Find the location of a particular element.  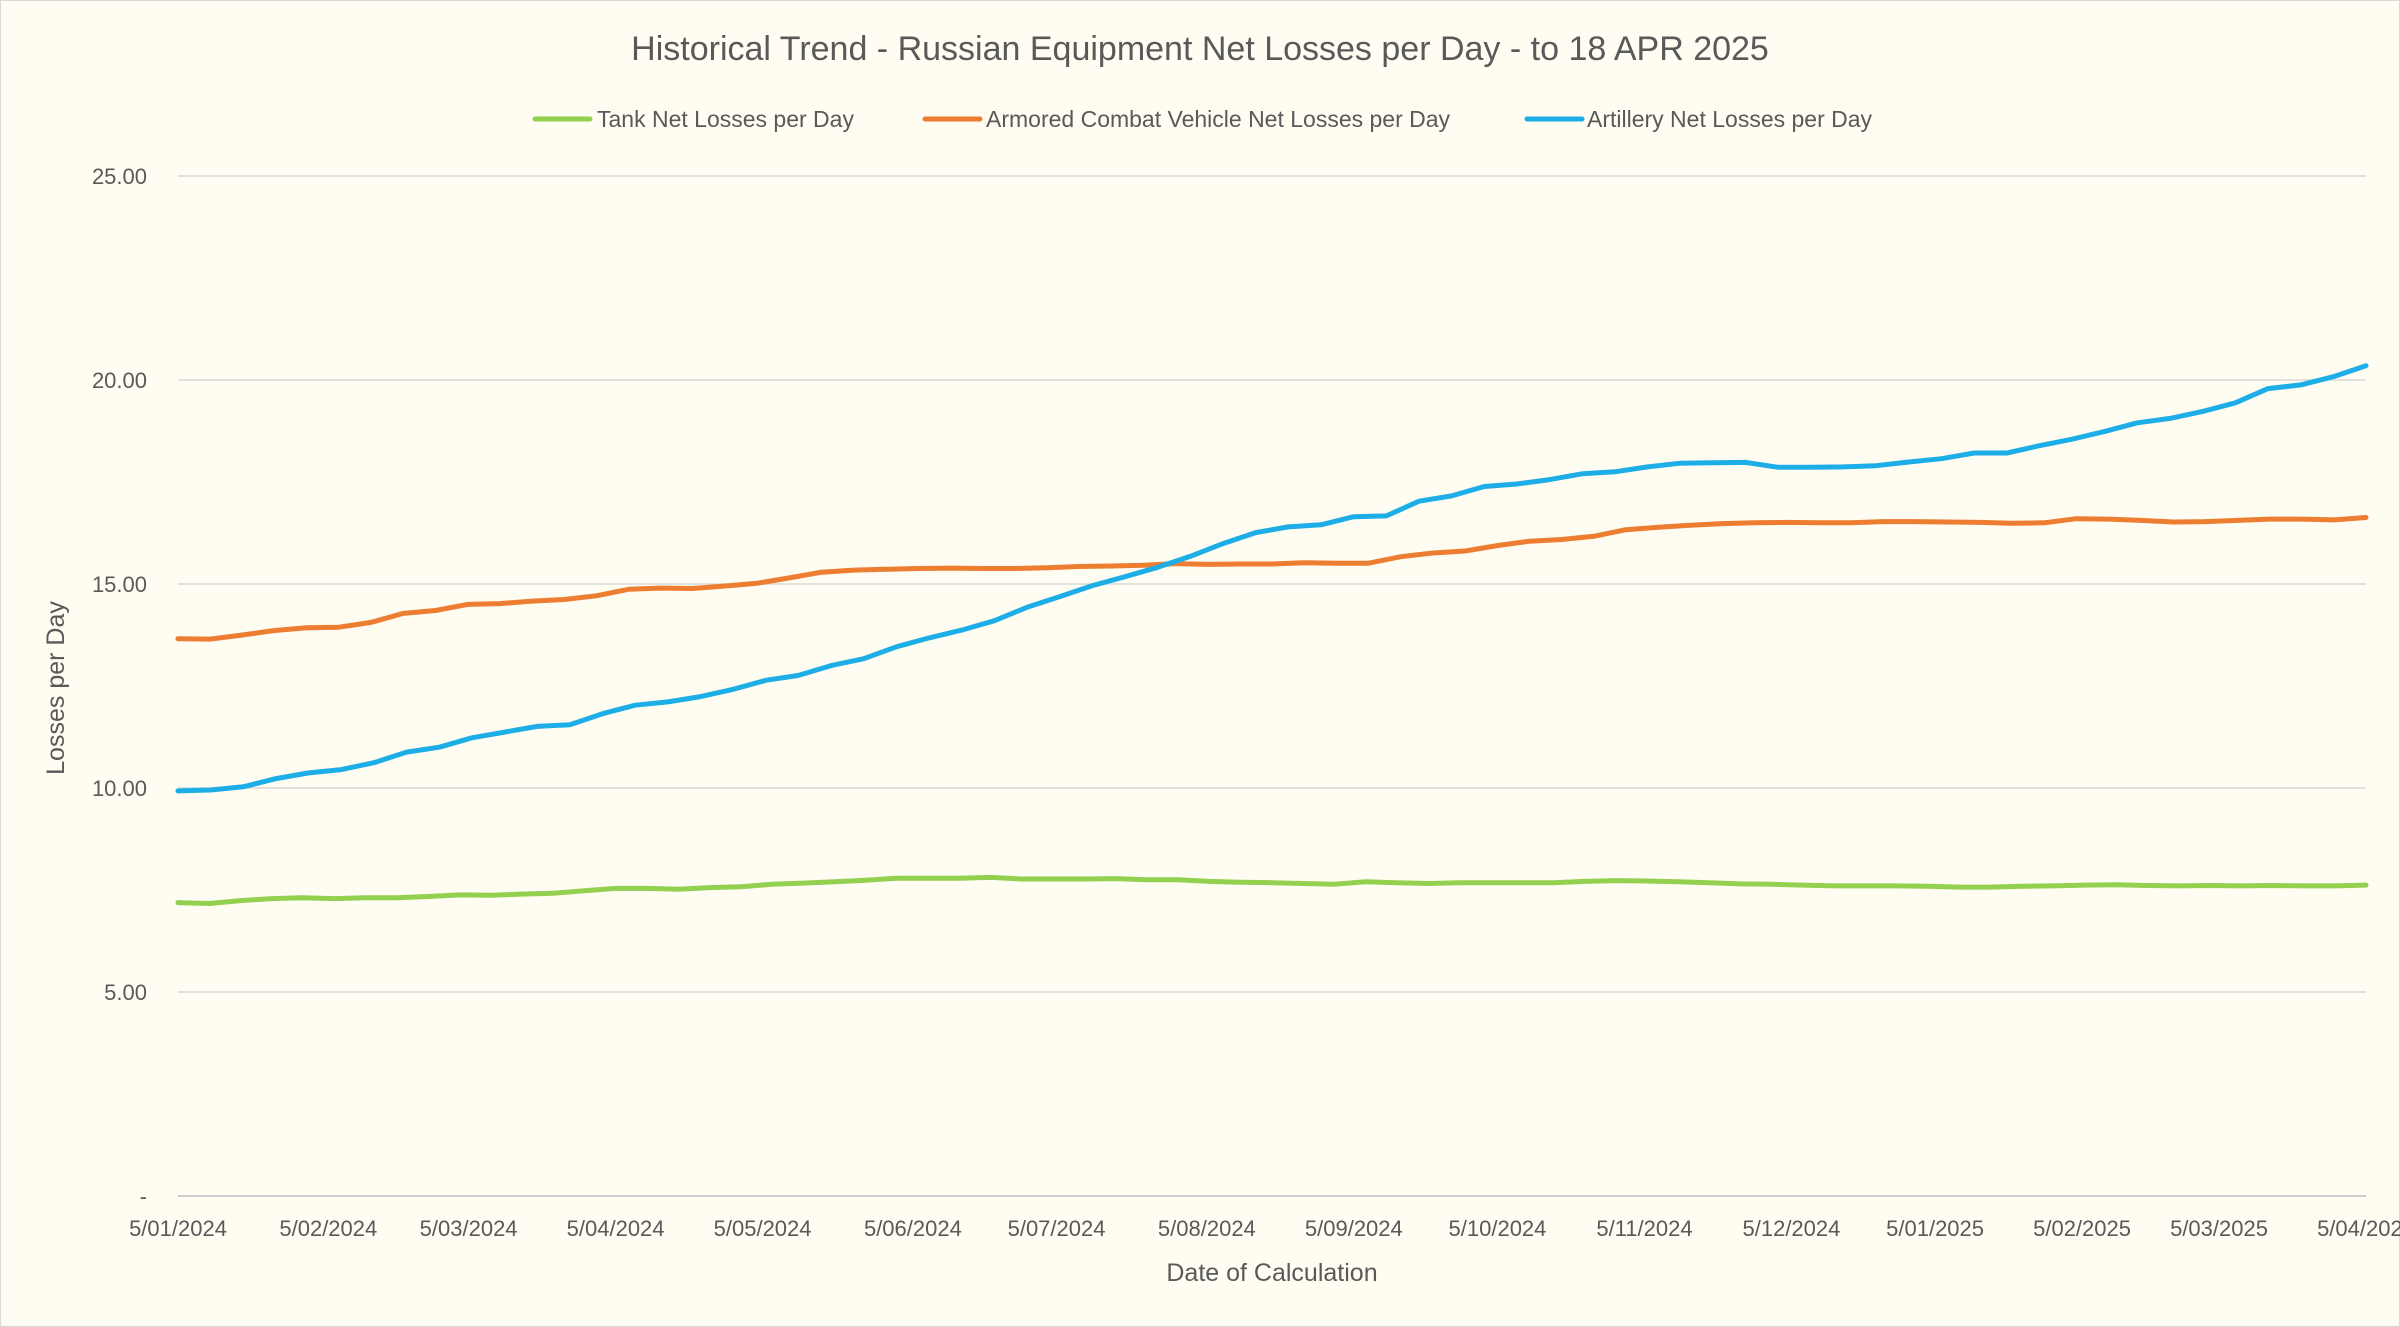

x-tick-label: 5/04/2025 is located at coordinates (2358, 1228).